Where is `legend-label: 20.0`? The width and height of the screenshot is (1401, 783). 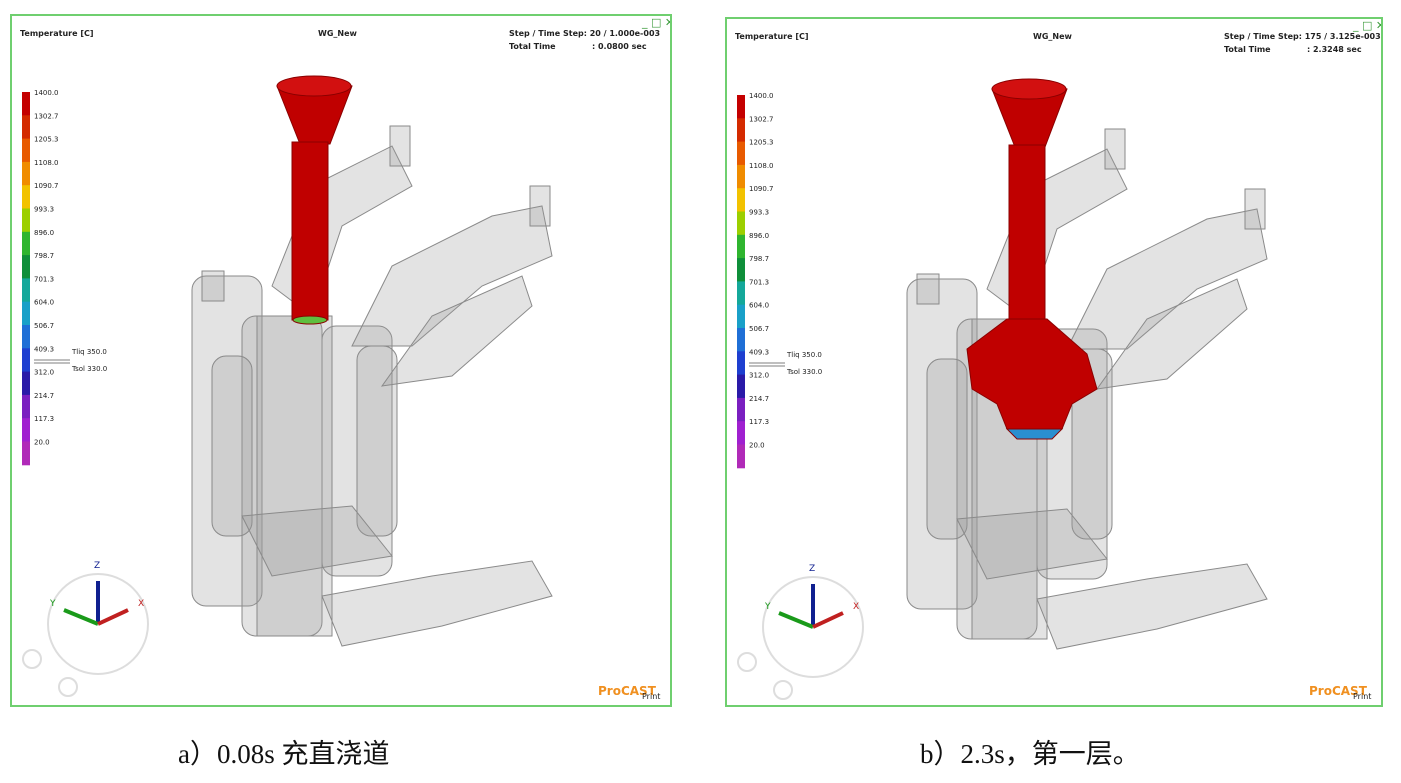 legend-label: 20.0 is located at coordinates (757, 446).